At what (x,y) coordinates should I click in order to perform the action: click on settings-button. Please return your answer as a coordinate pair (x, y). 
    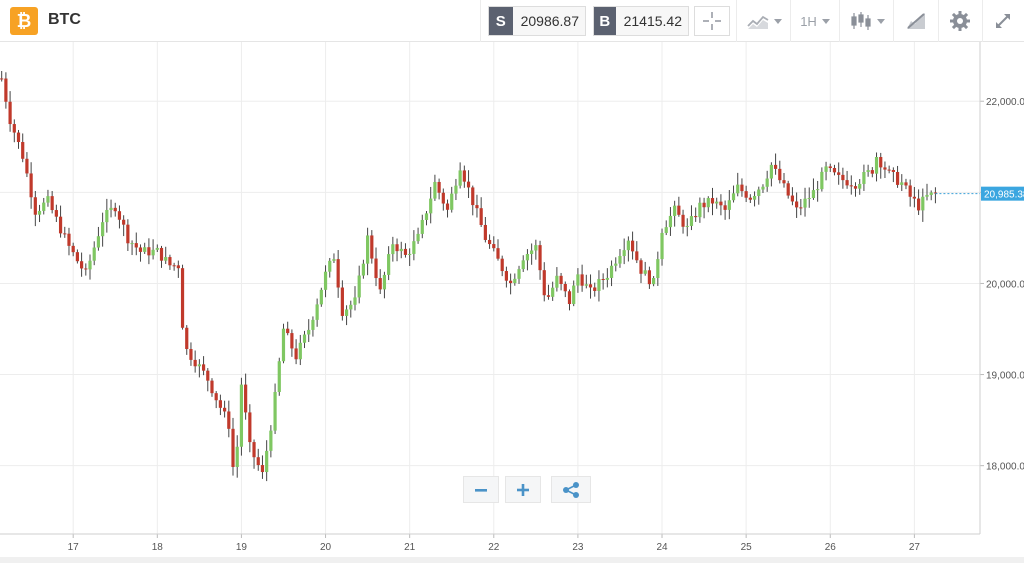
    Looking at the image, I should click on (960, 21).